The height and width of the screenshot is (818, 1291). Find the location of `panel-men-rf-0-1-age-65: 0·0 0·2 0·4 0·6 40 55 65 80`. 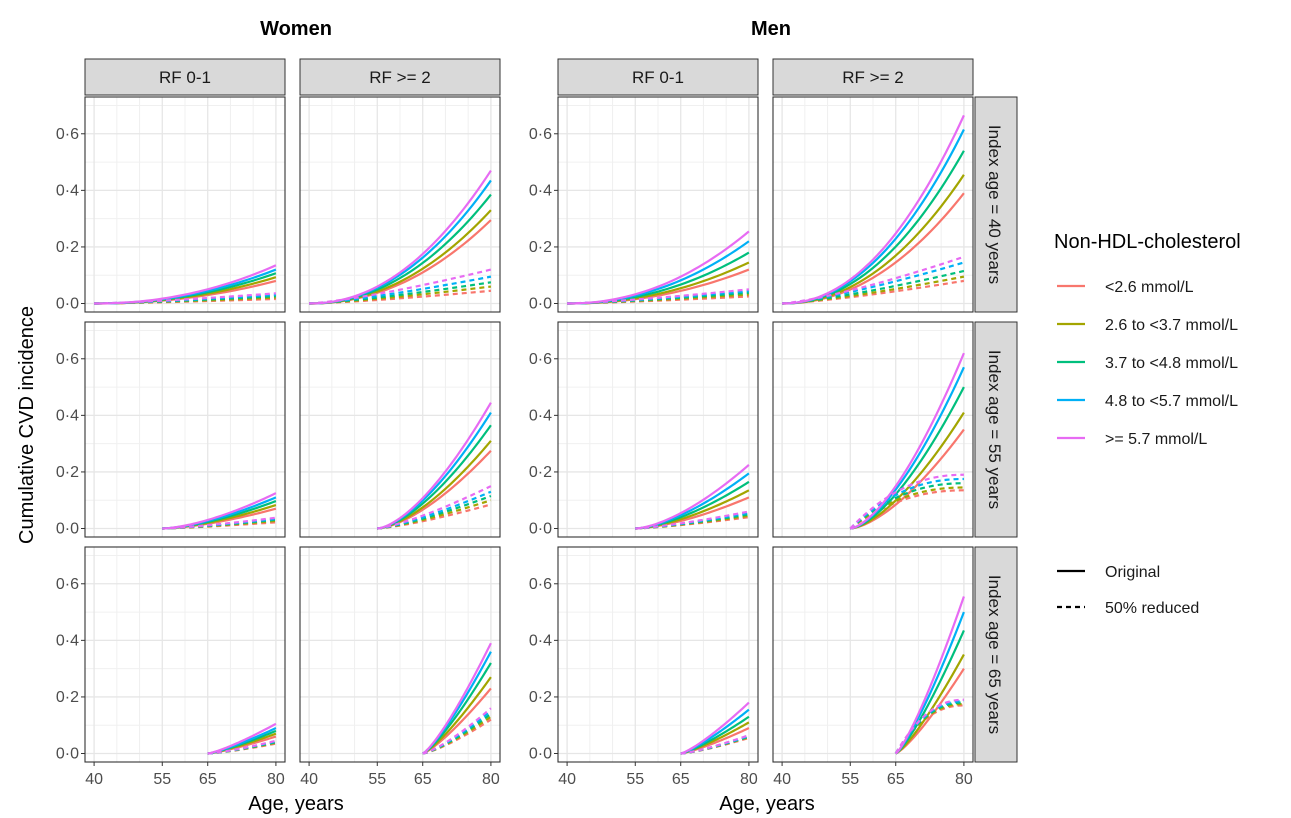

panel-men-rf-0-1-age-65: 0·0 0·2 0·4 0·6 40 55 65 80 is located at coordinates (644, 667).